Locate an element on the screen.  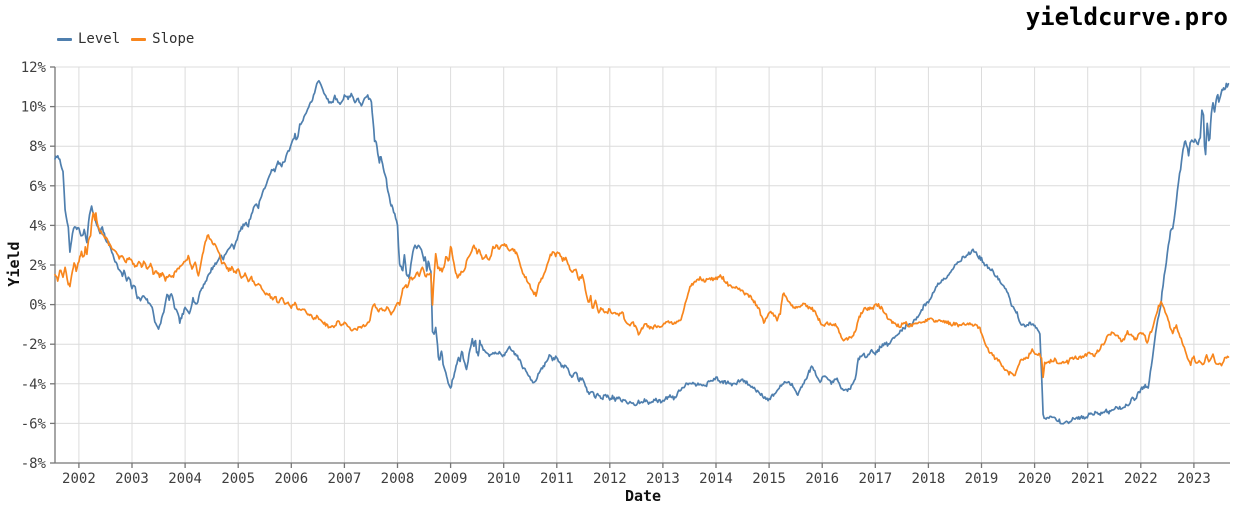
y-tick-label: -6% is located at coordinates (34, 424).